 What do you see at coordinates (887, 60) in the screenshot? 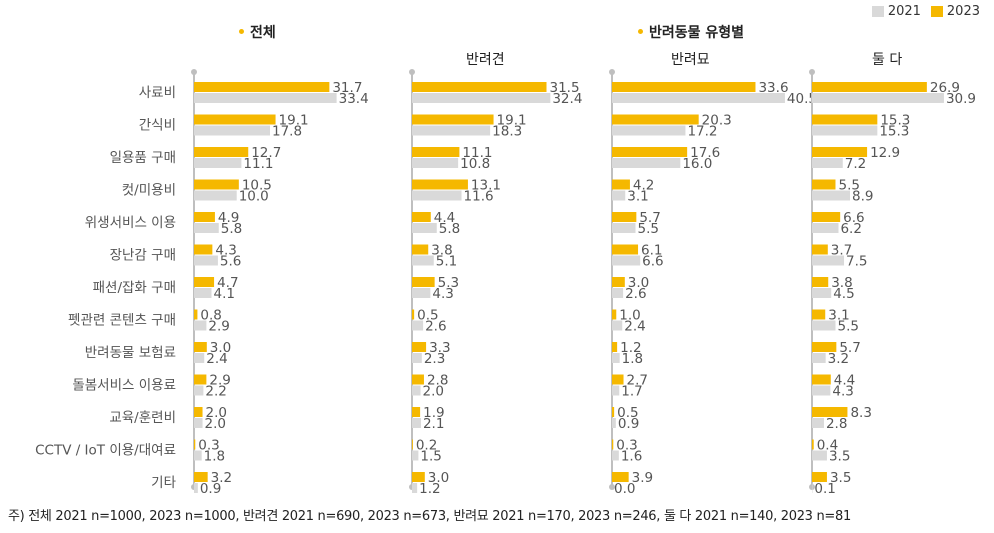
I see `panel-label-both: 둘 다` at bounding box center [887, 60].